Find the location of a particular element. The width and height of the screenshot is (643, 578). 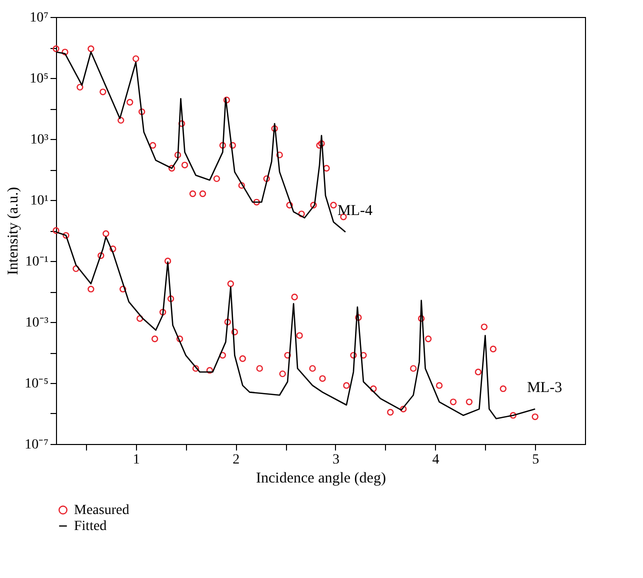

x-tick-label: 1 is located at coordinates (136, 460).